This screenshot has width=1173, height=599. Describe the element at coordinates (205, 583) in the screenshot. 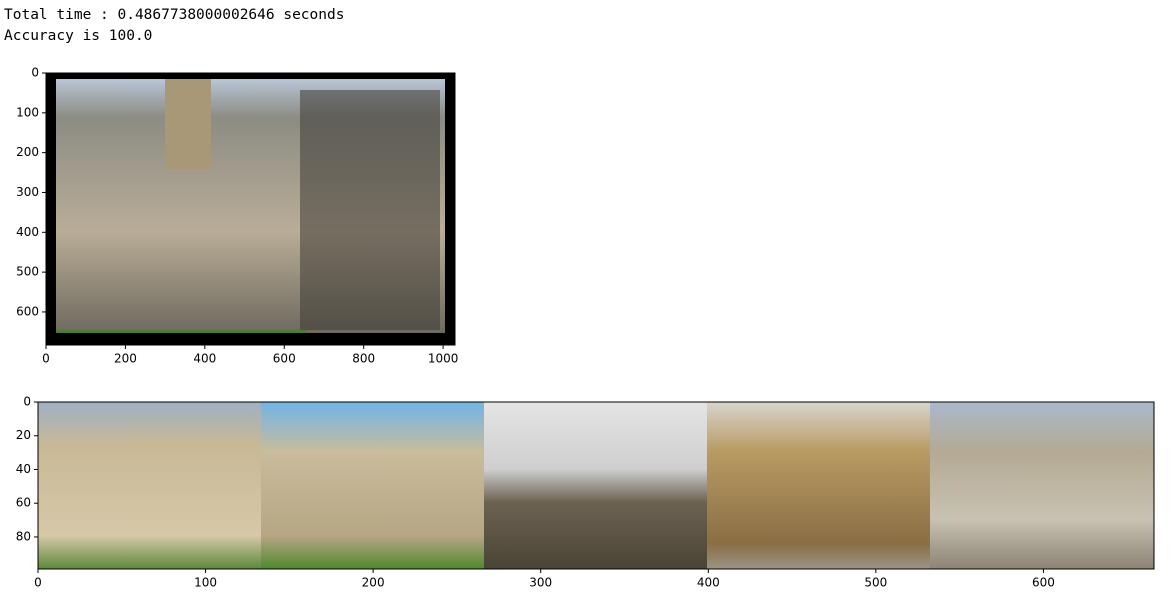

I see `x-tick-label: 100` at that location.